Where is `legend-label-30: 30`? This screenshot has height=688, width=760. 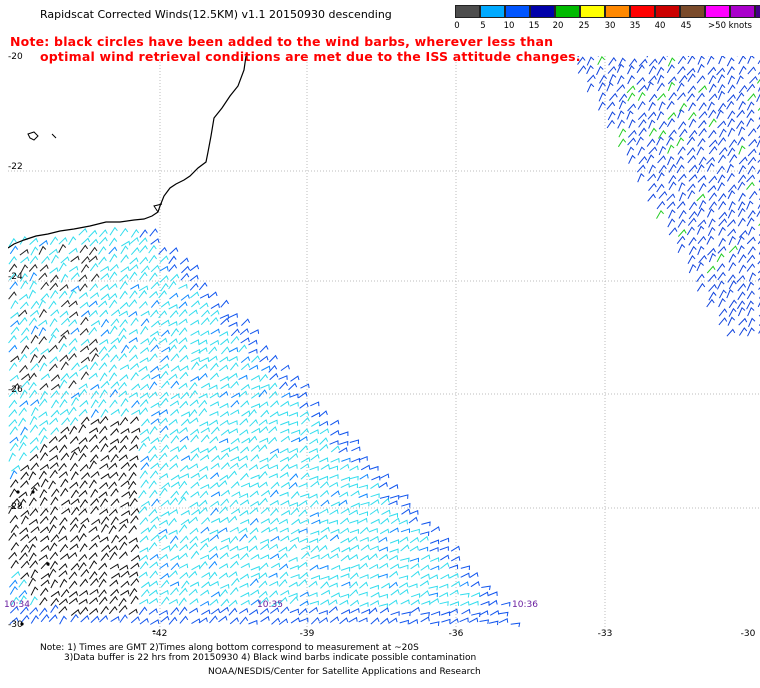 legend-label-30: 30 is located at coordinates (610, 26).